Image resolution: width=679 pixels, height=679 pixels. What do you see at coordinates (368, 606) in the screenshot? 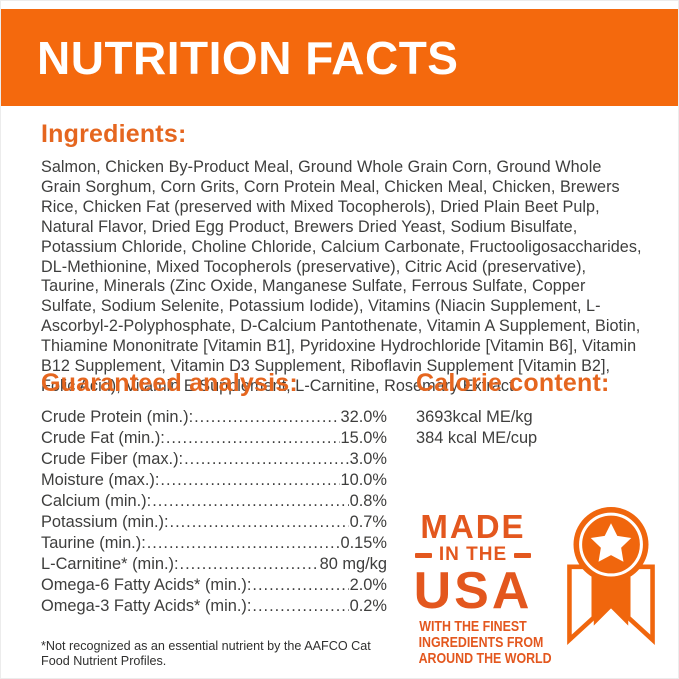
I see `row-value: 0.2%` at bounding box center [368, 606].